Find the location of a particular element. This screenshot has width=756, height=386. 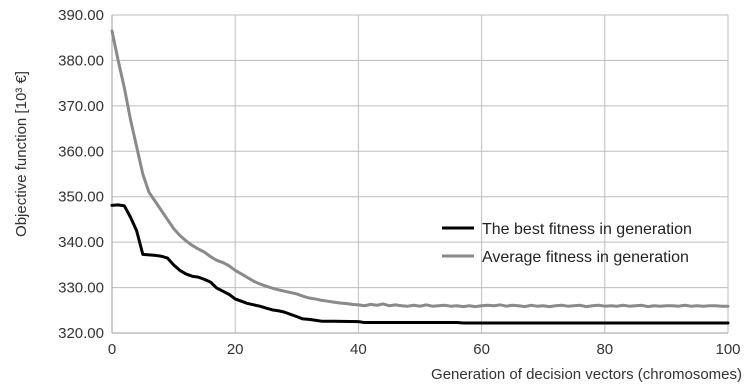

x-tick-label: 40 is located at coordinates (358, 349).